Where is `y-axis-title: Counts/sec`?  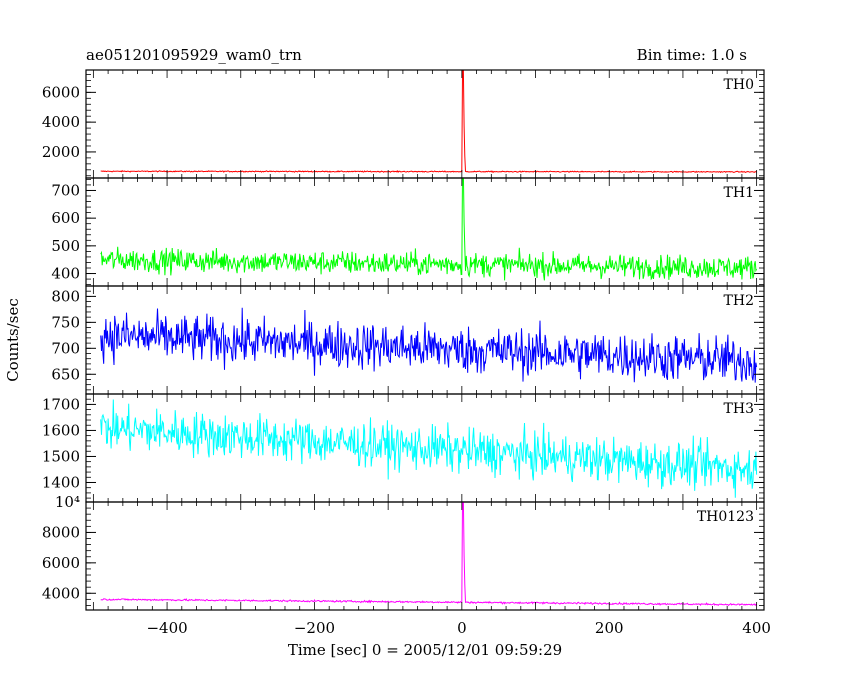
y-axis-title: Counts/sec is located at coordinates (13, 340).